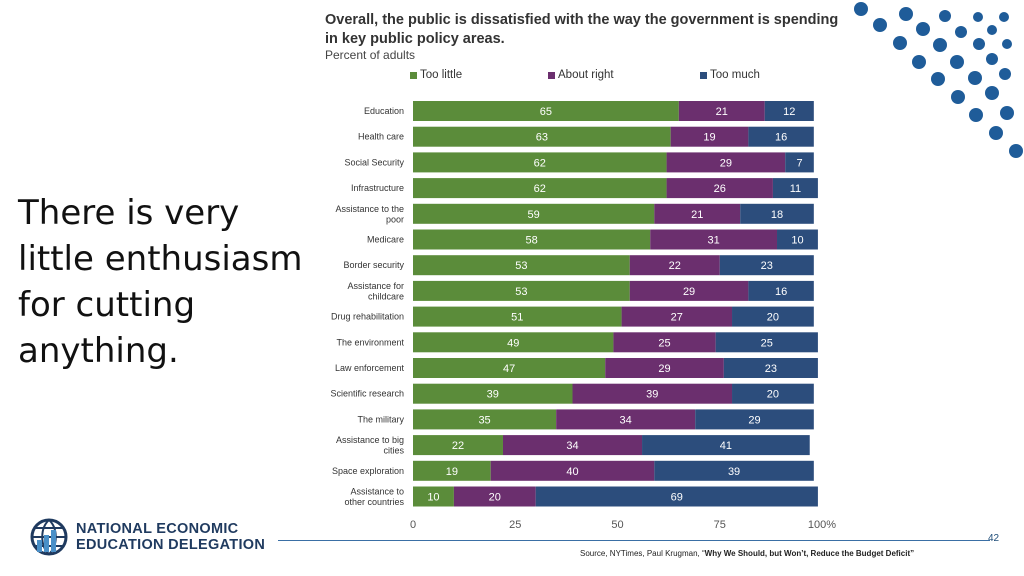  What do you see at coordinates (713, 241) in the screenshot?
I see `data-label-medicare-1: 31` at bounding box center [713, 241].